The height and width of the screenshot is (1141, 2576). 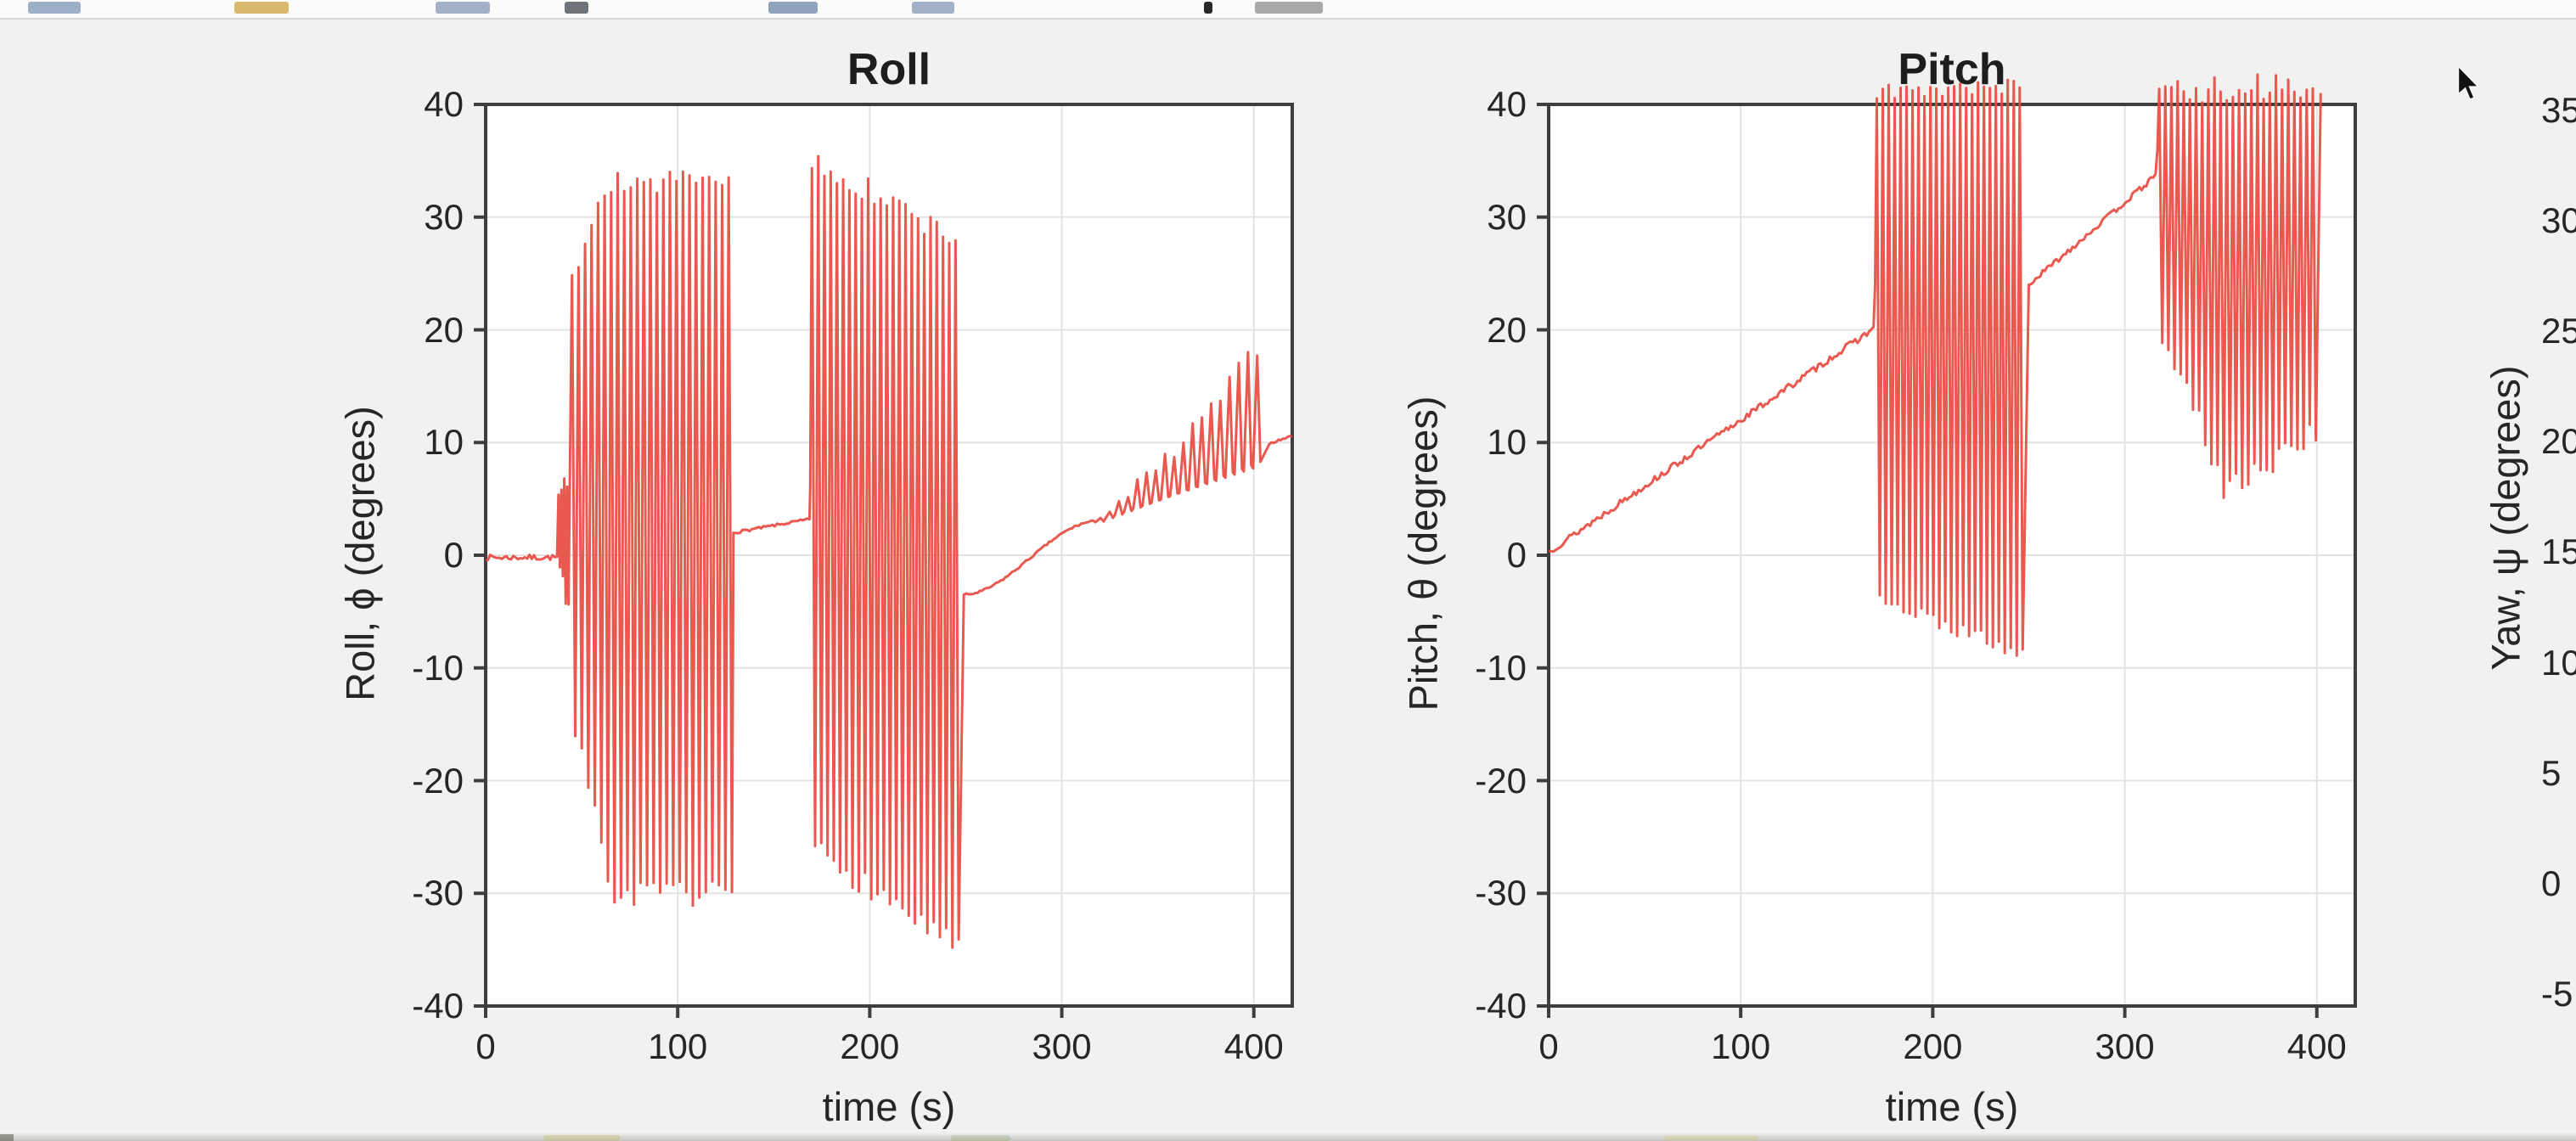 I want to click on zoom-icon, so click(x=793, y=8).